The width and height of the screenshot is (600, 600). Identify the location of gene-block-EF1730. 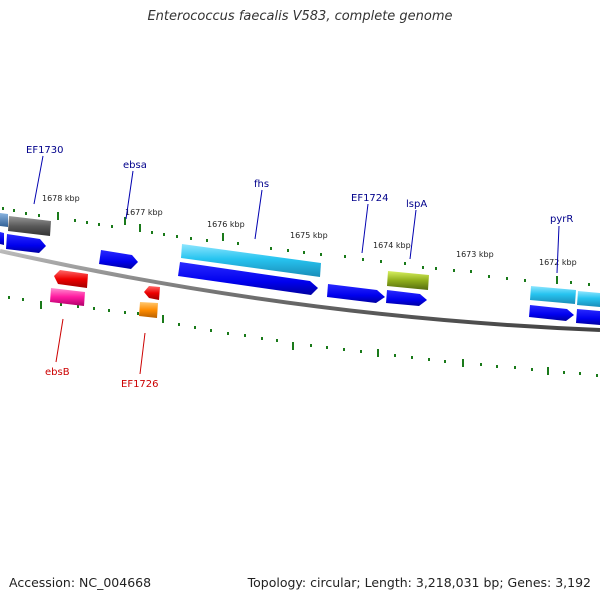
(29, 226).